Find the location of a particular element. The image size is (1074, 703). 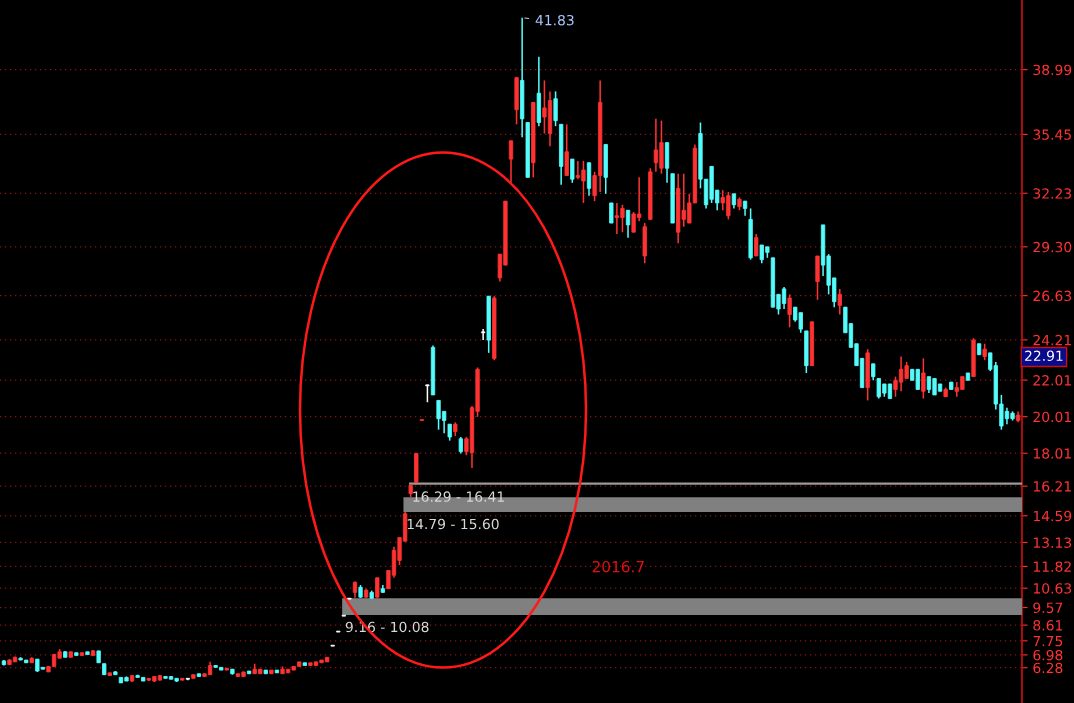

y-tick-label: 29.30 is located at coordinates (1052, 247).